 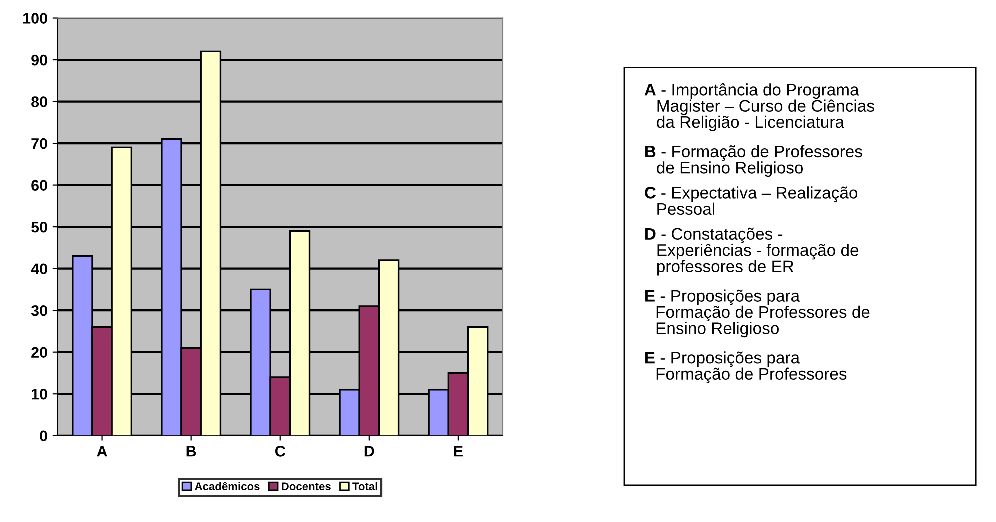 I want to click on text: E - Proposições para Formação de Professores, so click(x=746, y=368).